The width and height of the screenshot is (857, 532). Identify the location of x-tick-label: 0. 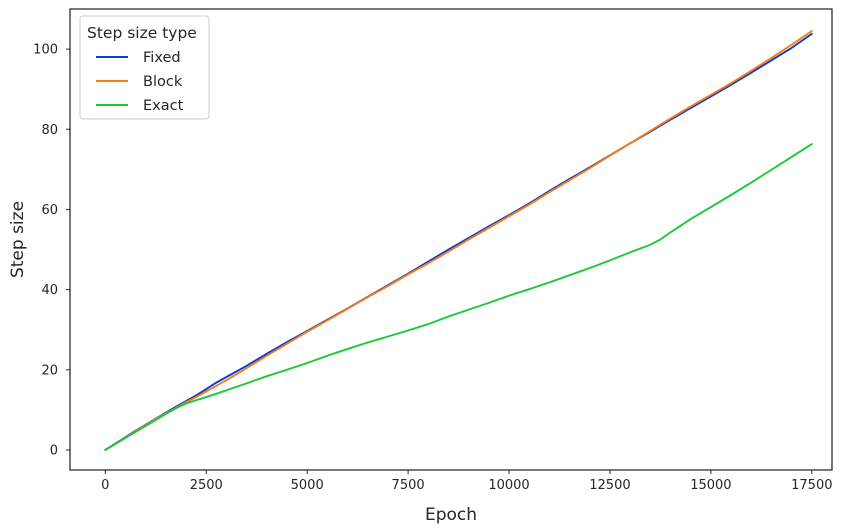
(105, 485).